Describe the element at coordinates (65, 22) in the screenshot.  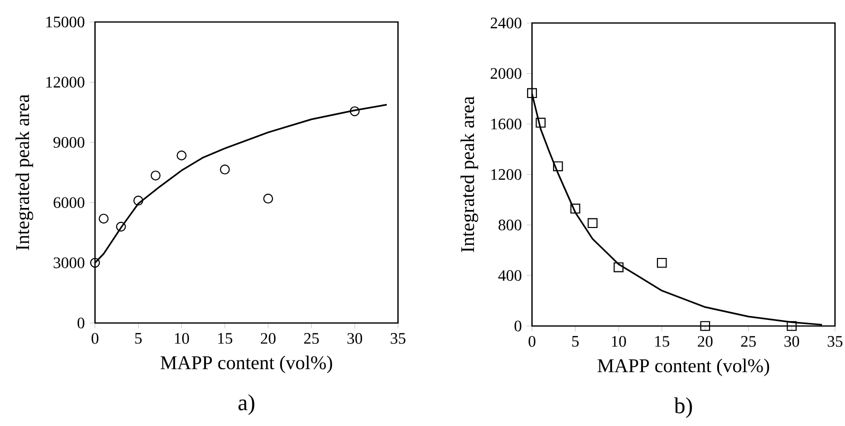
I see `y-tick-label: 15000` at that location.